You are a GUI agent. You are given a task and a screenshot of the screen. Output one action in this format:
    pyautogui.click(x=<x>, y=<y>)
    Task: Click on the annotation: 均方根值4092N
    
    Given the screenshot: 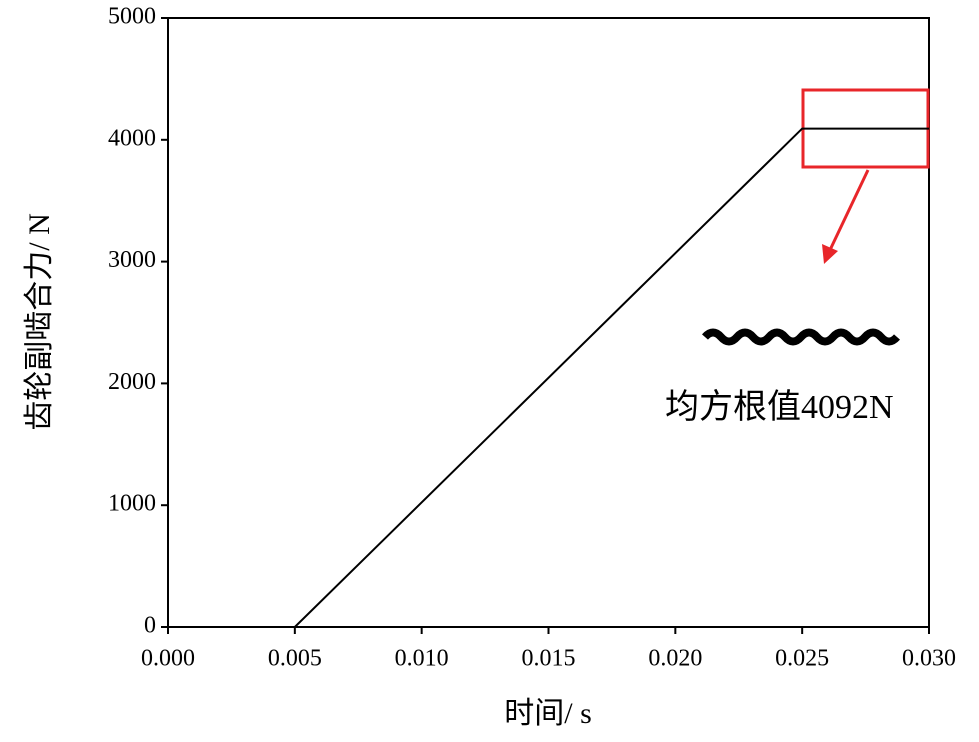 What is the action you would take?
    pyautogui.click(x=779, y=407)
    